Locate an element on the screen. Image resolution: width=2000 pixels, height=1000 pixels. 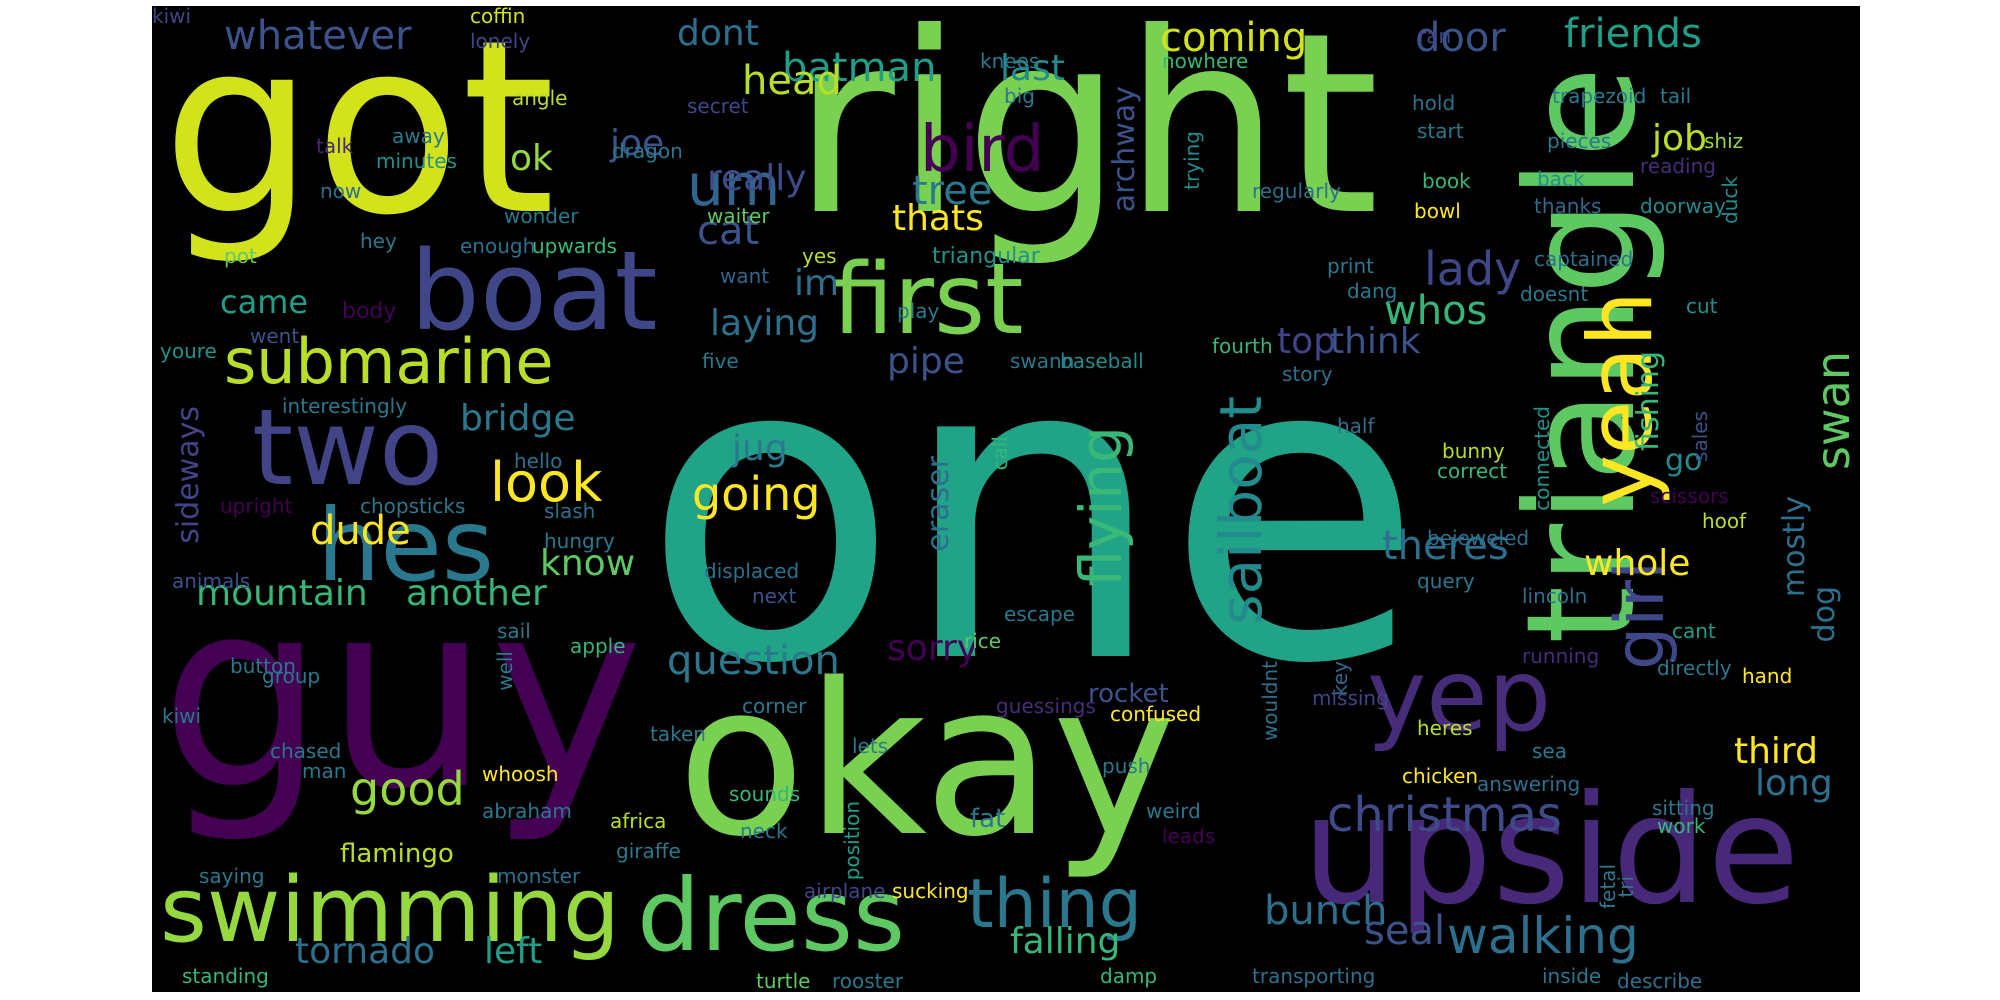
word-coffin: coffin is located at coordinates (498, 17).